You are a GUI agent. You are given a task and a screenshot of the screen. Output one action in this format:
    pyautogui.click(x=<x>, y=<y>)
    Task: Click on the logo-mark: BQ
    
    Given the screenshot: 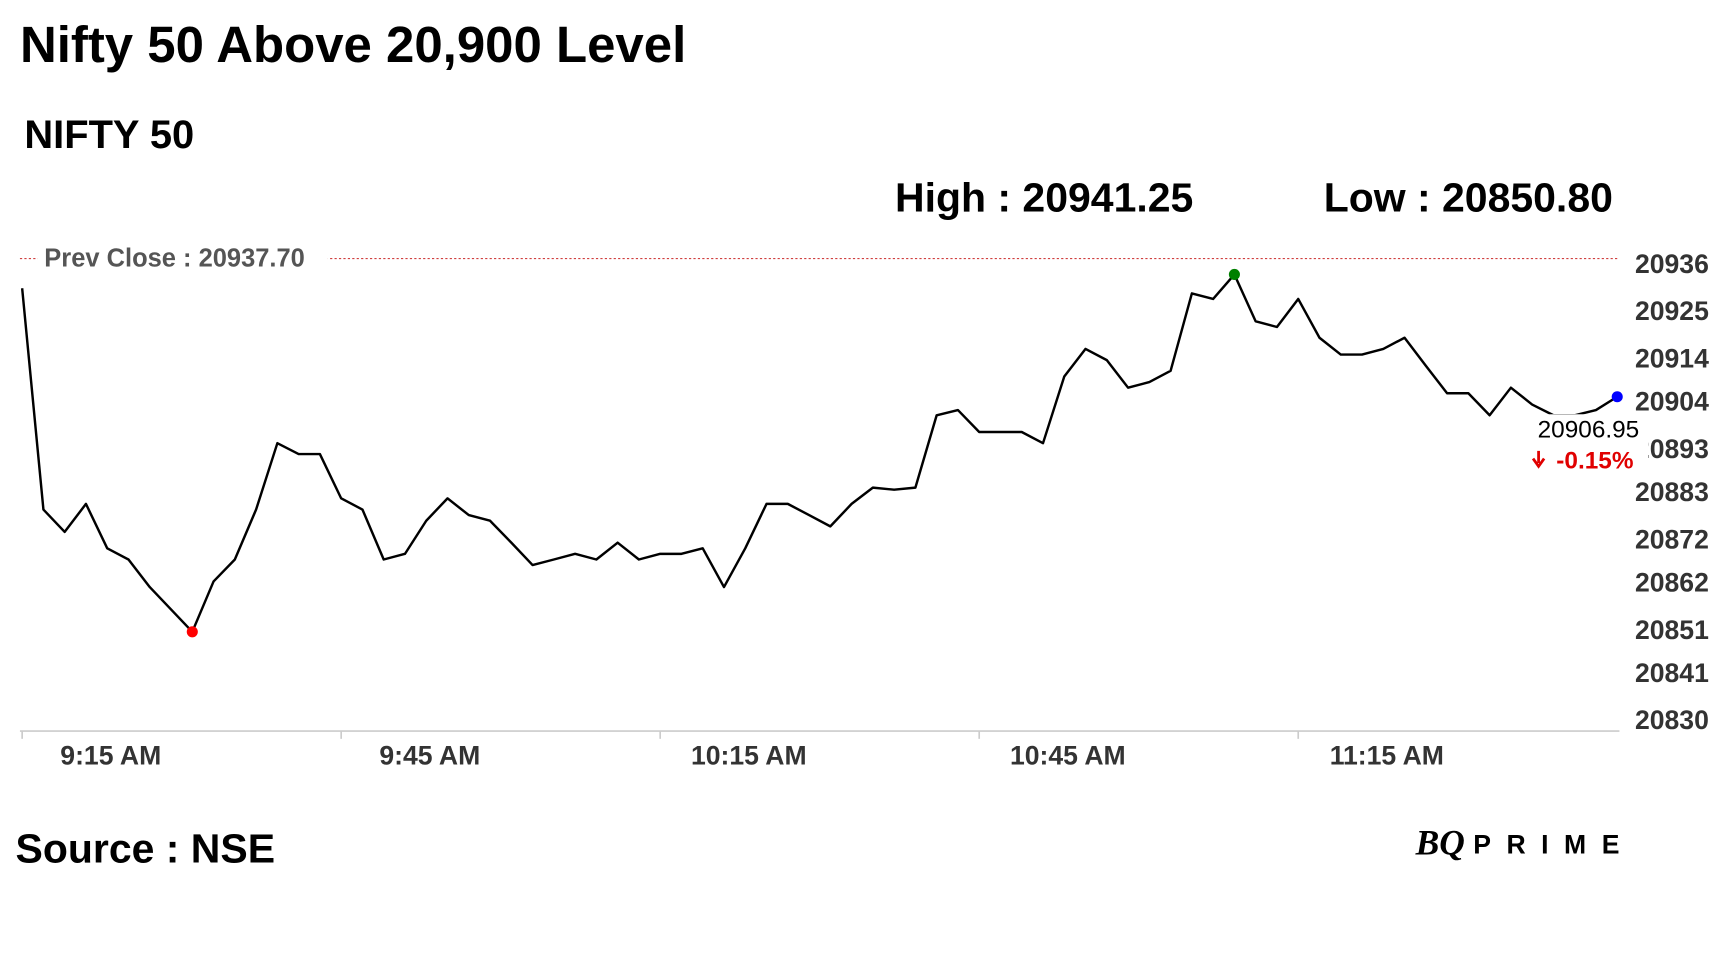 What is the action you would take?
    pyautogui.click(x=1440, y=842)
    